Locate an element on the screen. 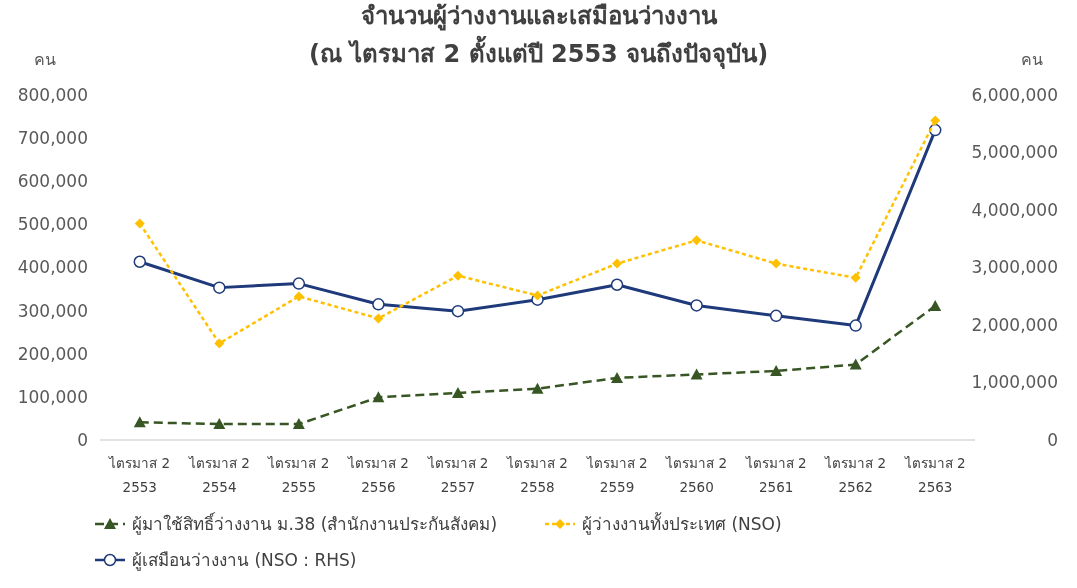  y-tick-label: 200,000 is located at coordinates (52, 353).